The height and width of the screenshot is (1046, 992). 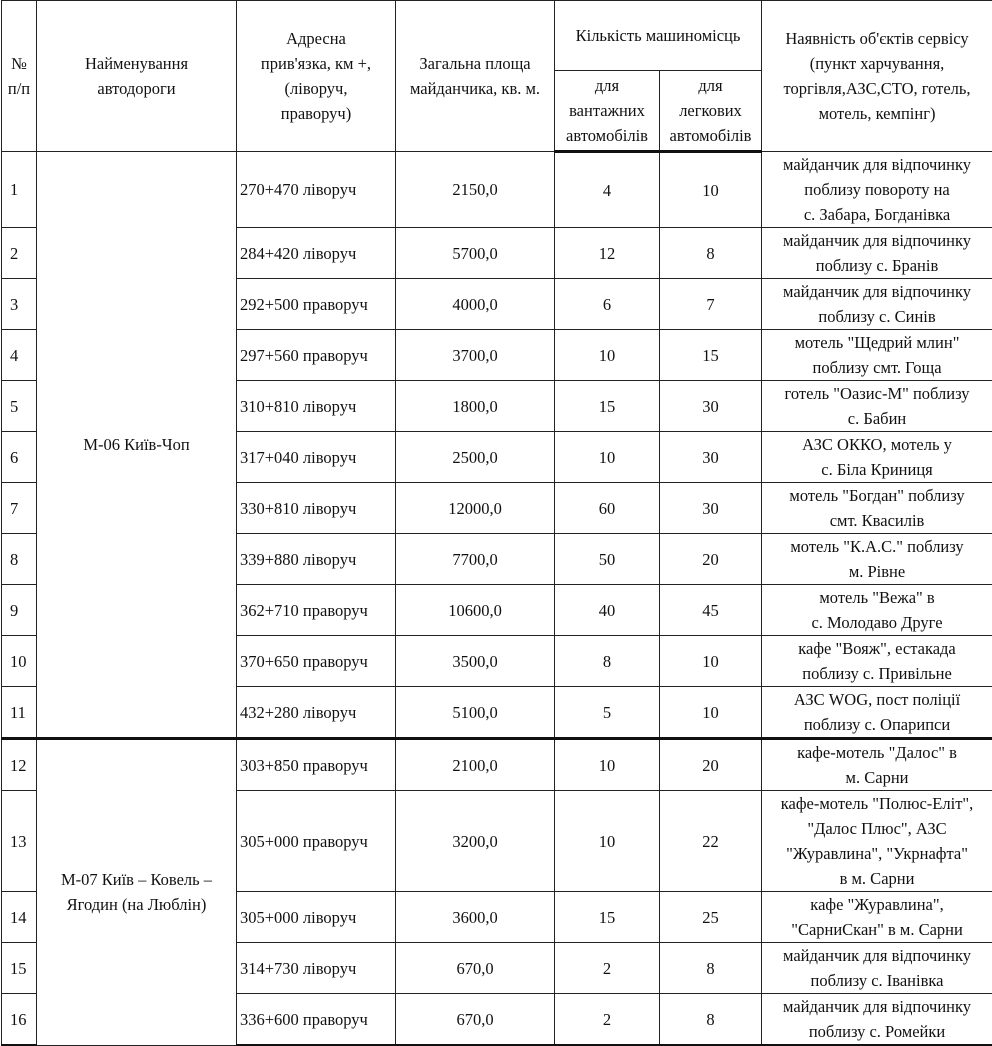 I want to click on address-cell: 303+850 праворуч, so click(x=316, y=765).